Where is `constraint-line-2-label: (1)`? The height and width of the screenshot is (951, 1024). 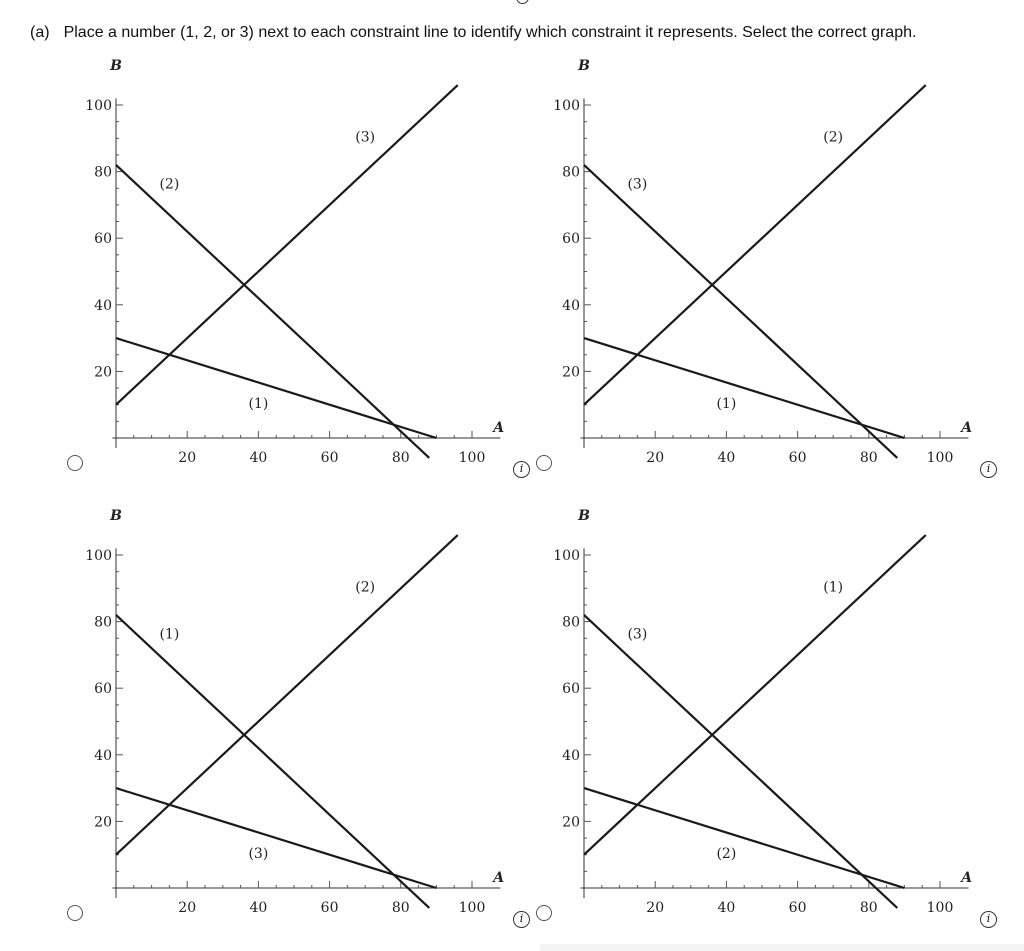
constraint-line-2-label: (1) is located at coordinates (833, 588).